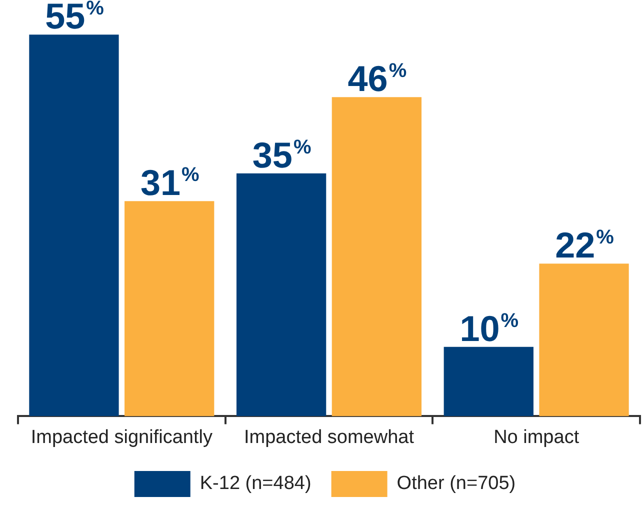 The height and width of the screenshot is (507, 642). What do you see at coordinates (282, 155) in the screenshot?
I see `data-label: 35%` at bounding box center [282, 155].